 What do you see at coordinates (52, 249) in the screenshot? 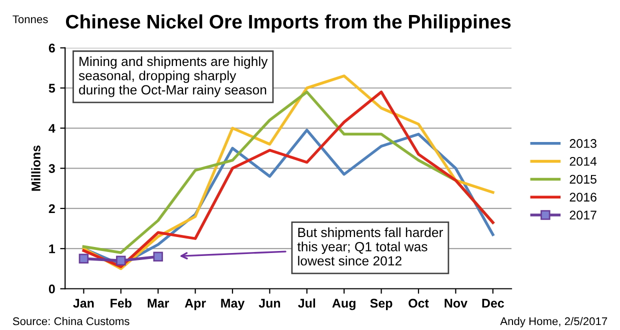
I see `y-tick-label: 1` at bounding box center [52, 249].